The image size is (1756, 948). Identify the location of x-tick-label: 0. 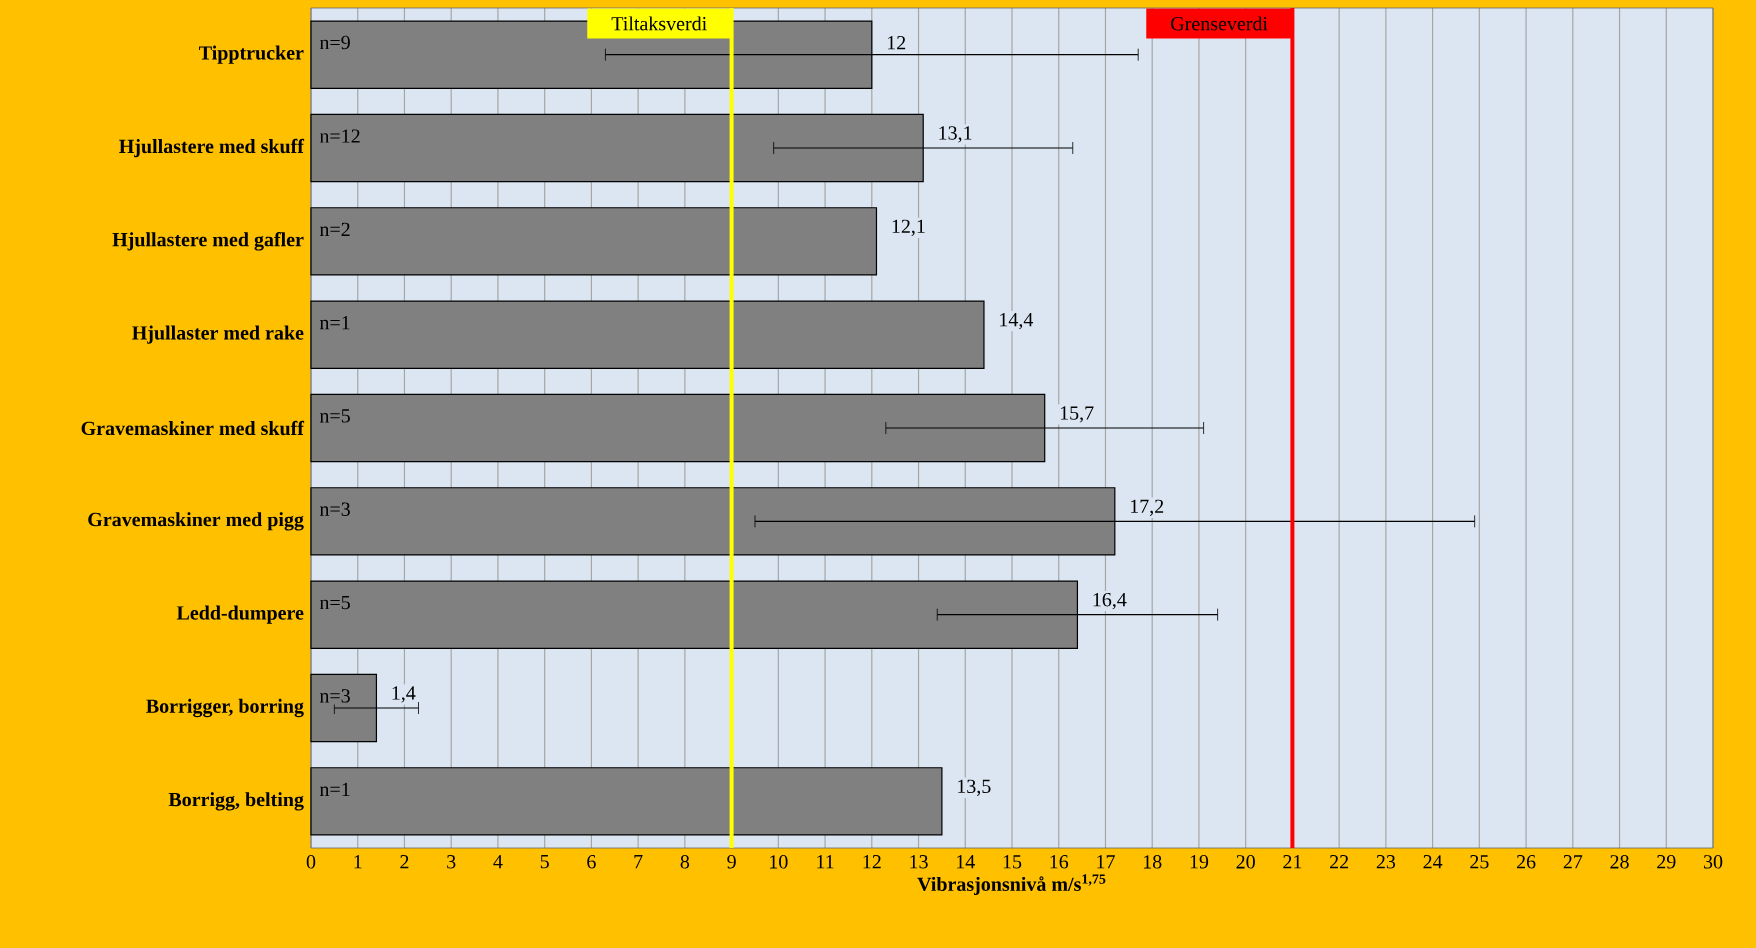
(311, 862).